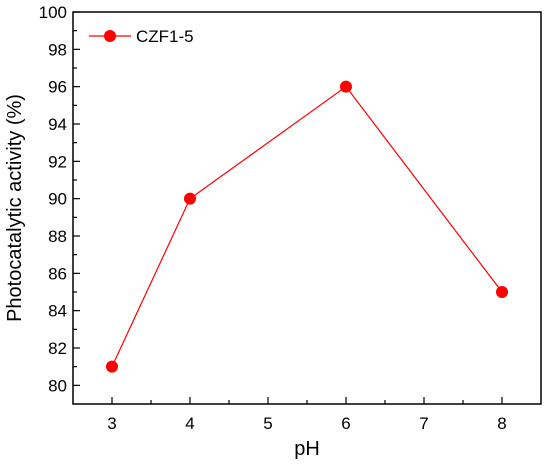 Image resolution: width=550 pixels, height=467 pixels. Describe the element at coordinates (307, 415) in the screenshot. I see `x-axis: 3 4 5 6 7 8` at that location.